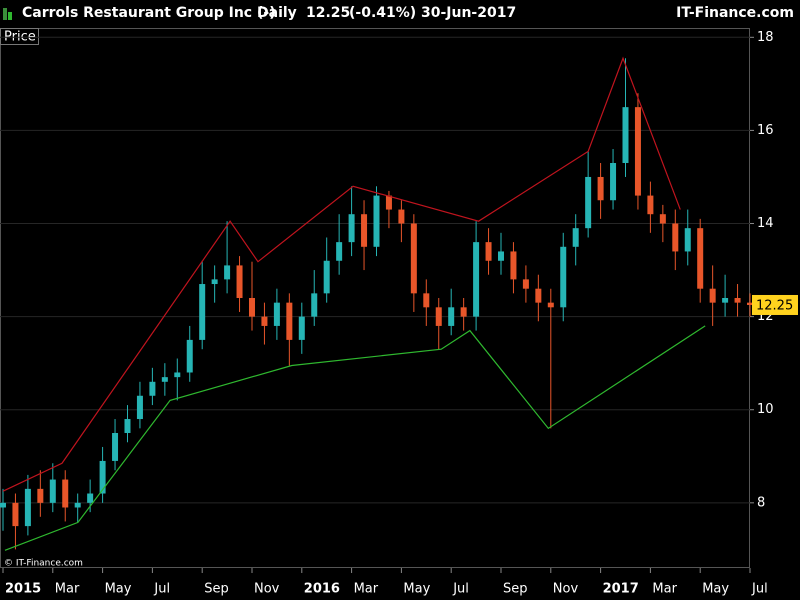 Image resolution: width=800 pixels, height=600 pixels. I want to click on y-tick-label: 10, so click(765, 409).